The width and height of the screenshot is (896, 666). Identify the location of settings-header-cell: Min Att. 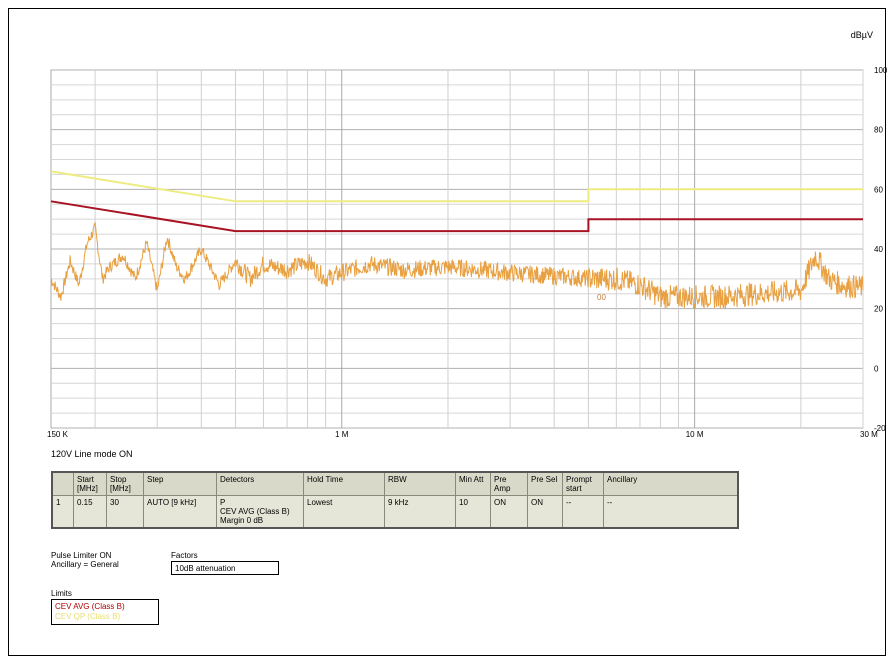
(473, 483).